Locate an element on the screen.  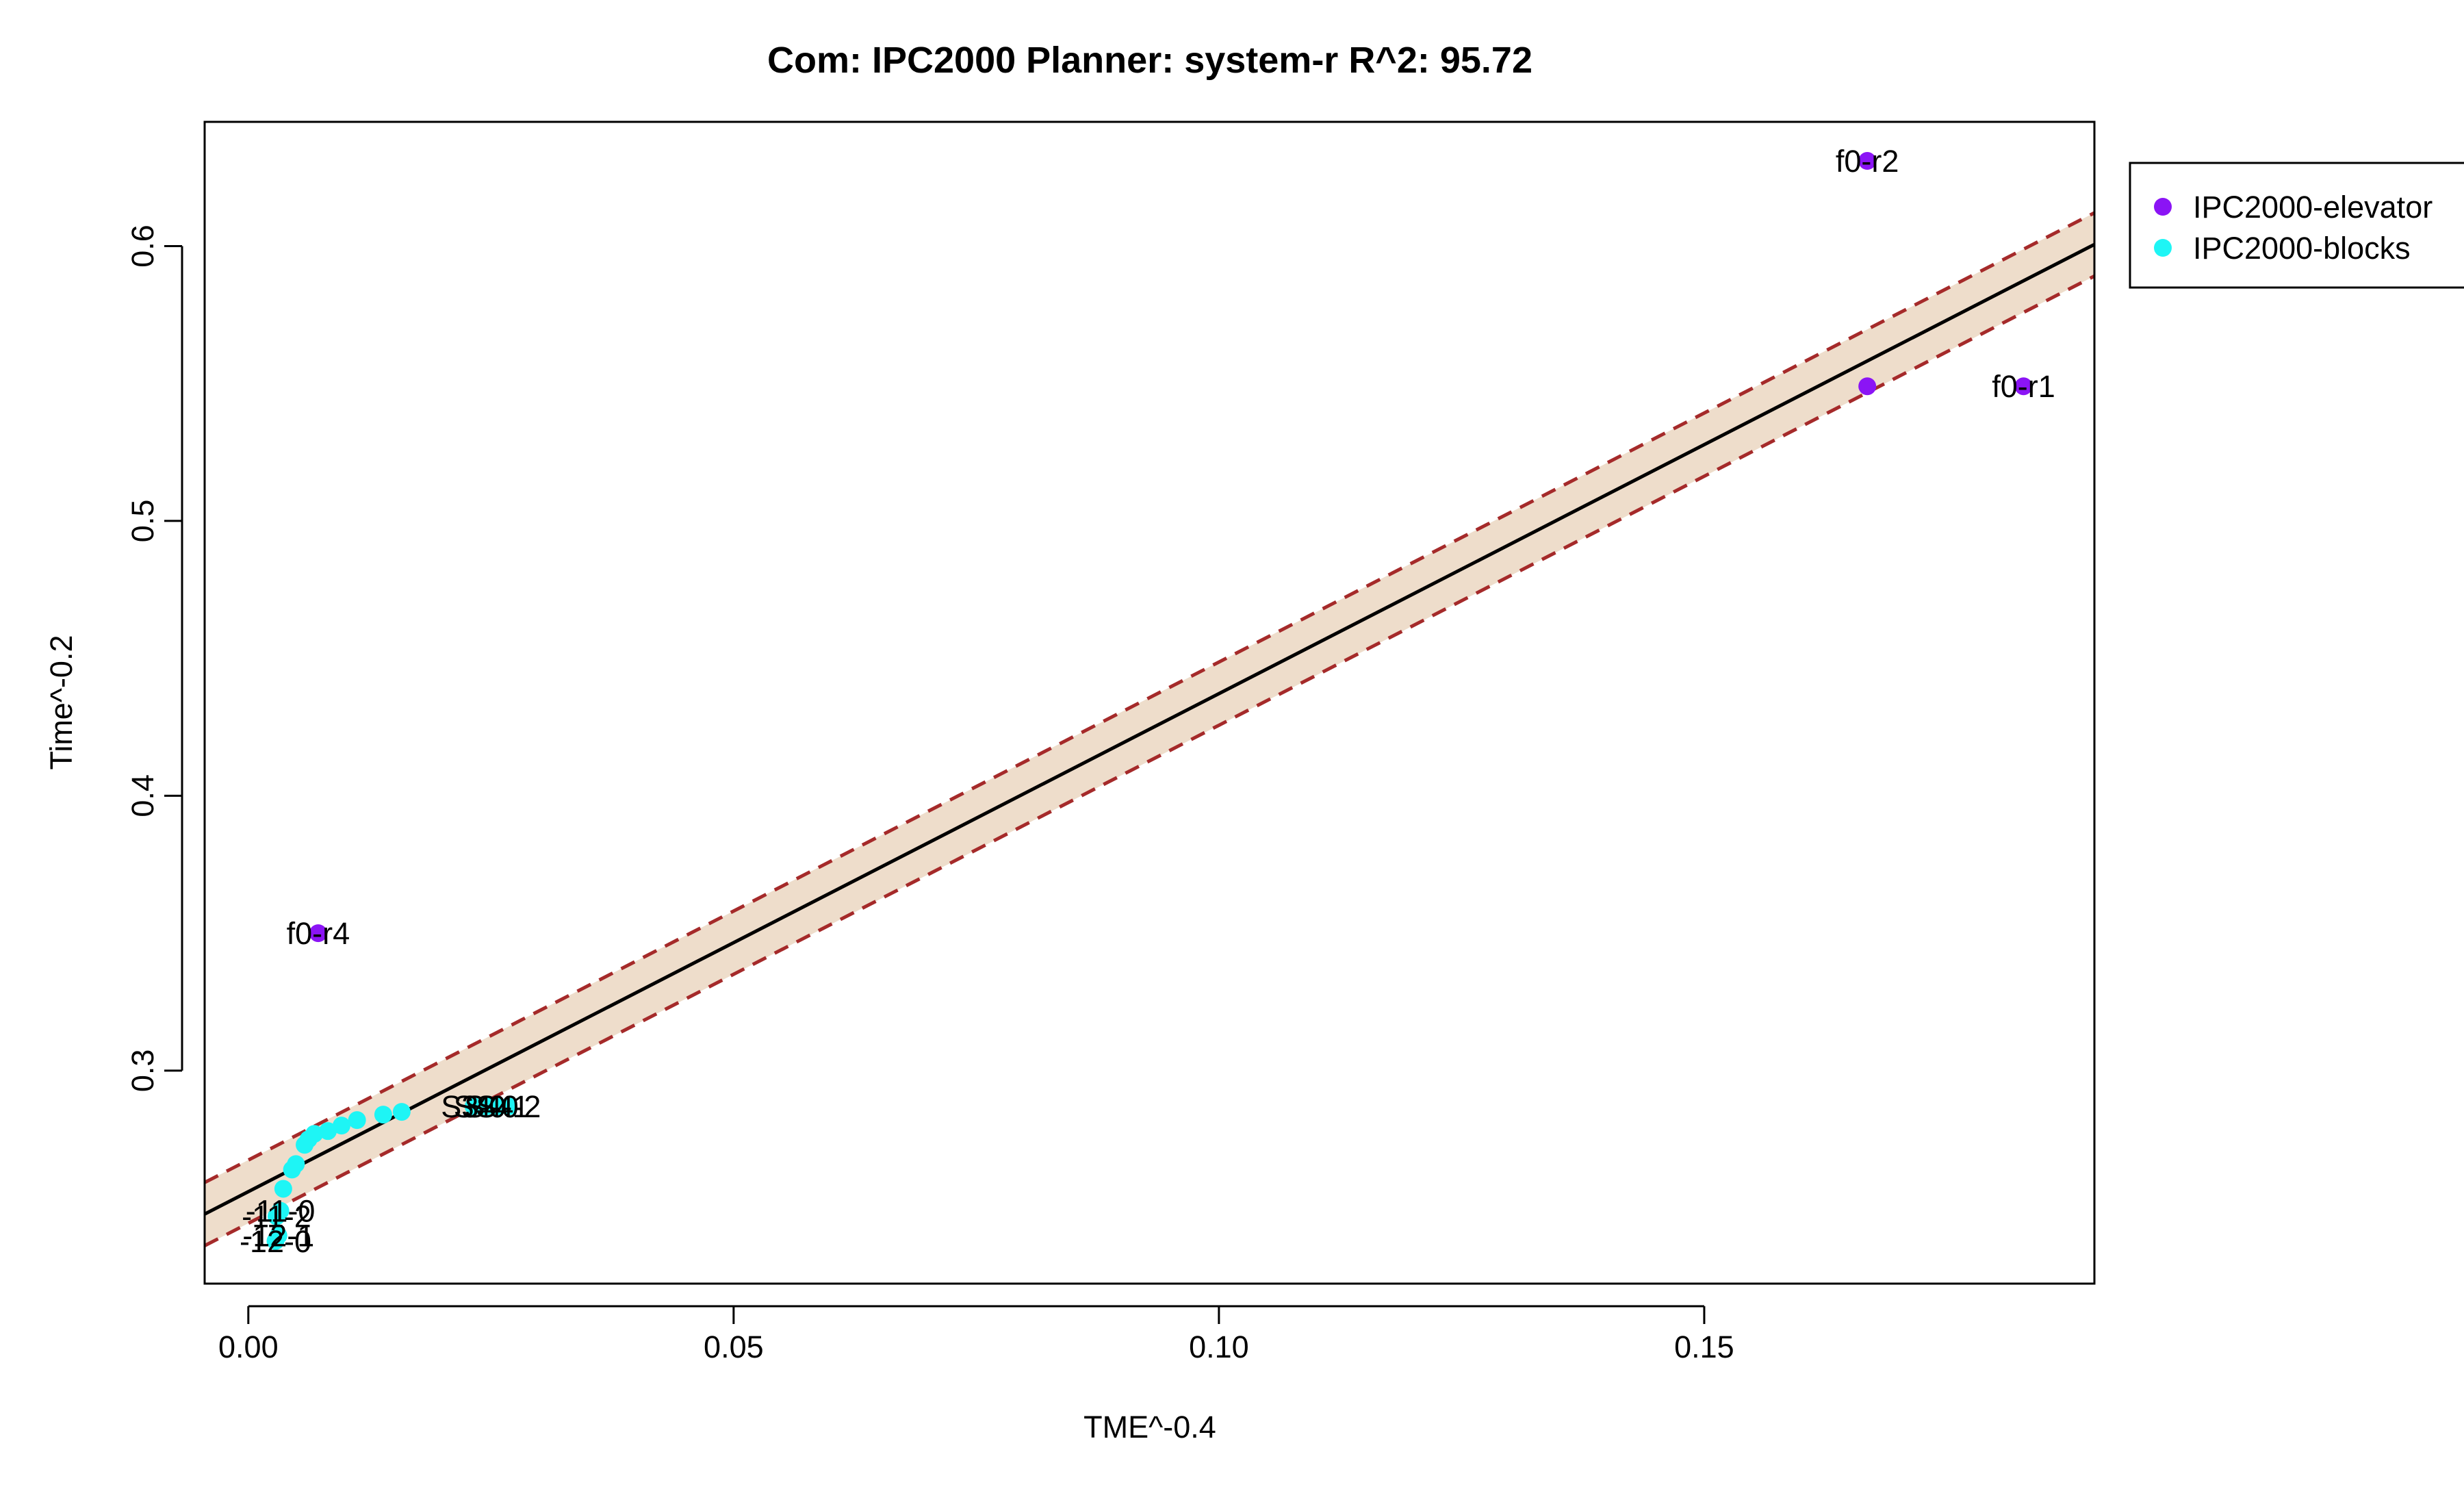
point-label: S4-2 is located at coordinates (508, 1106).